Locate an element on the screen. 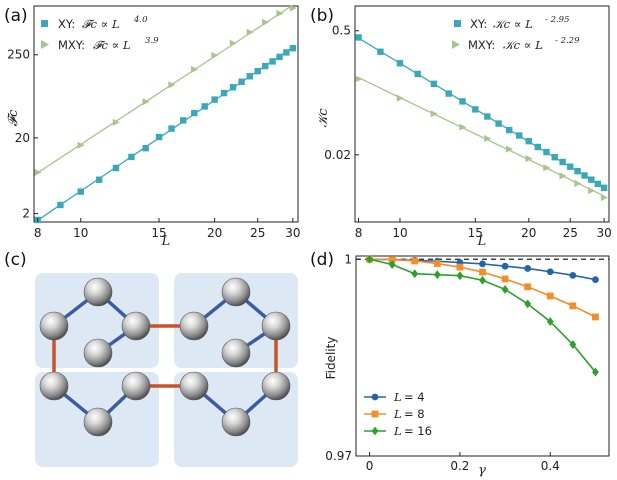 This screenshot has width=617, height=480. y-tick-label: 0.97 is located at coordinates (338, 456).